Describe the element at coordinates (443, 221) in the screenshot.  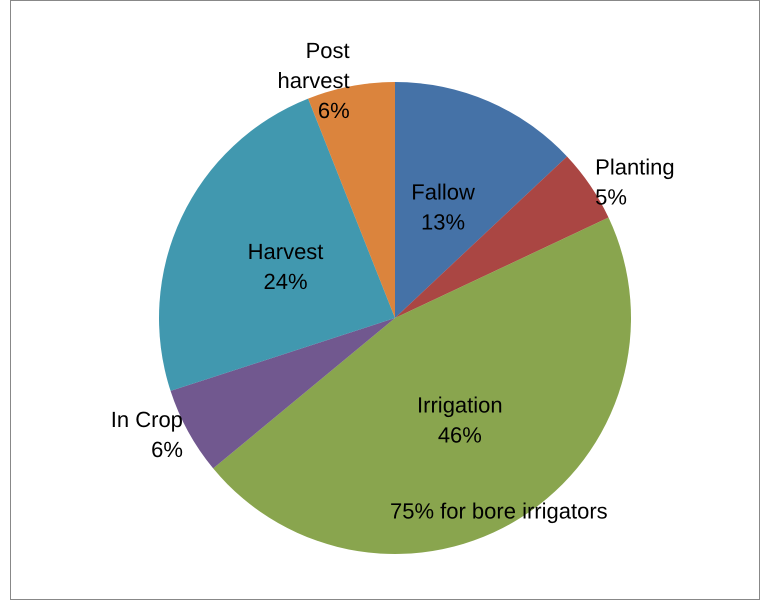
I see `data-label: 13%` at that location.